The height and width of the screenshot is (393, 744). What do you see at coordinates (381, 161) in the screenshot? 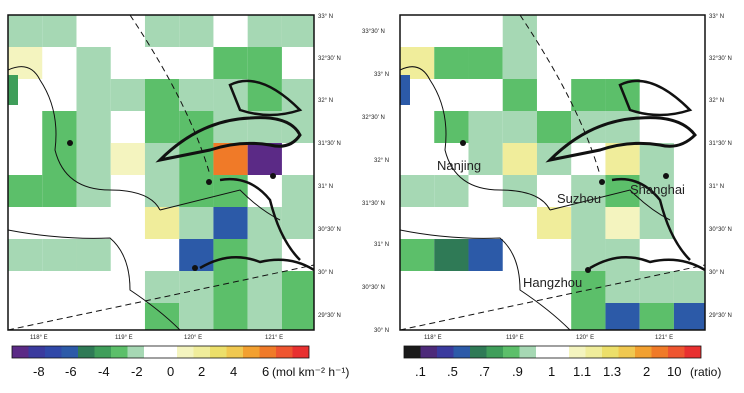
I see `lat-label: 32° N` at bounding box center [381, 161].